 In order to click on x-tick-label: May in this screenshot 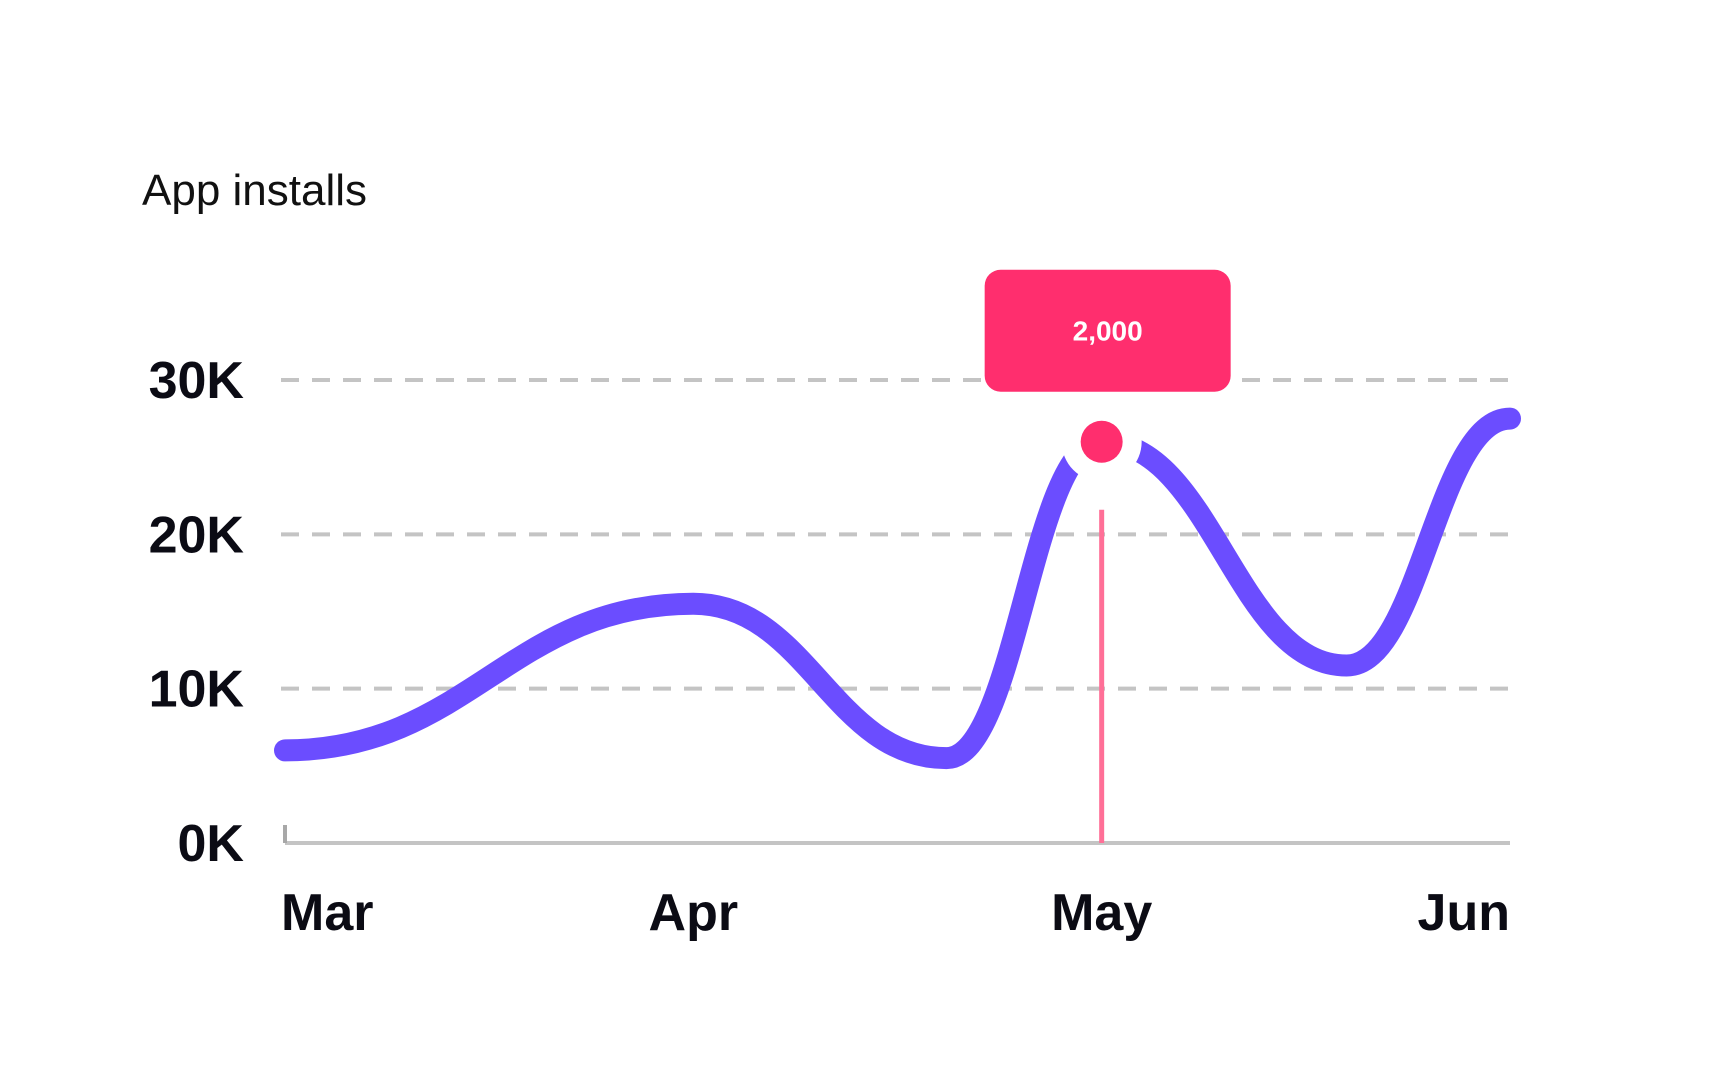, I will do `click(1101, 913)`.